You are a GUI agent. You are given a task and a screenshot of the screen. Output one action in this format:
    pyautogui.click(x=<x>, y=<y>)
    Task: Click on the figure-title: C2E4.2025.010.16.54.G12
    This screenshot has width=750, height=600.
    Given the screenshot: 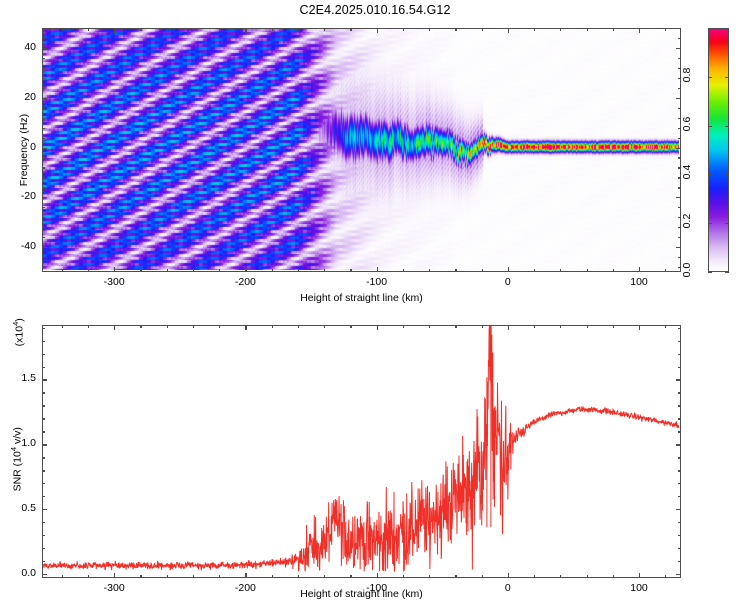 What is the action you would take?
    pyautogui.click(x=375, y=10)
    